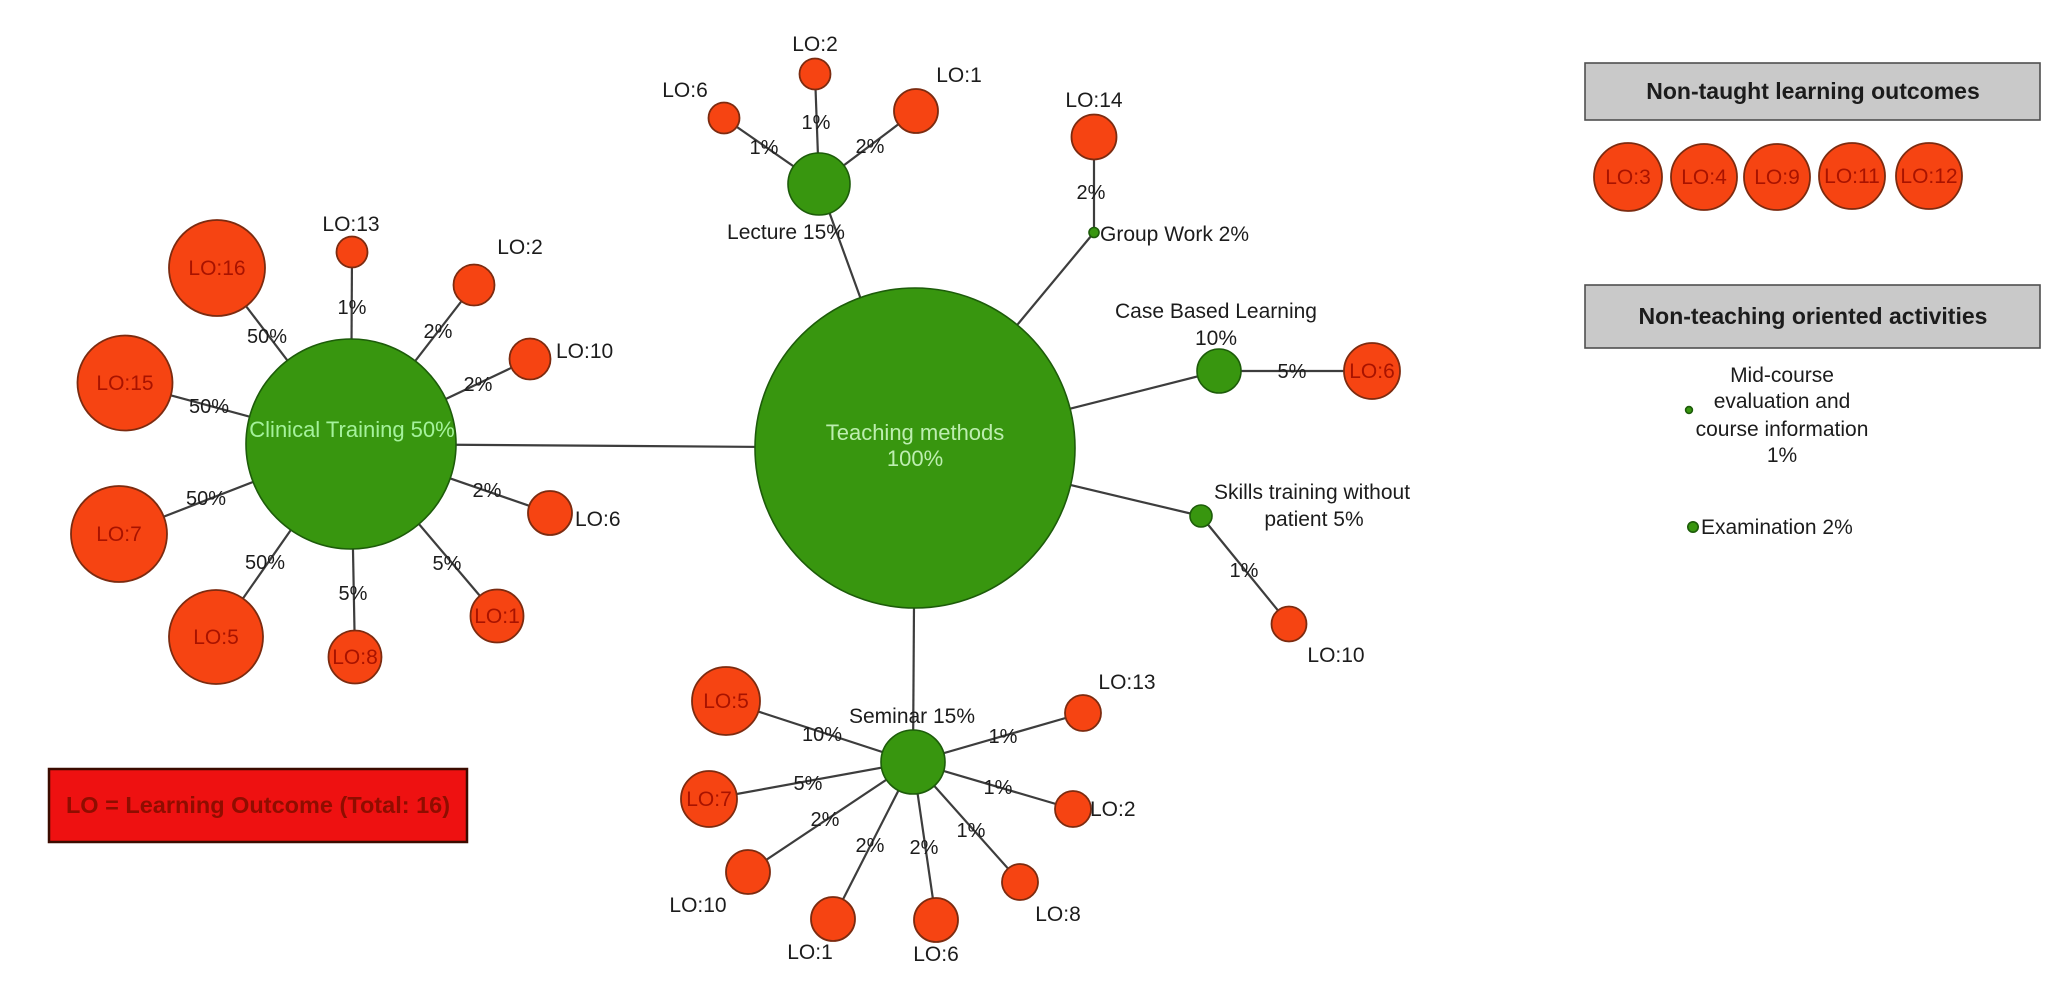 The width and height of the screenshot is (2059, 1001). Describe the element at coordinates (1094, 100) in the screenshot. I see `svg-text: LO:14` at that location.